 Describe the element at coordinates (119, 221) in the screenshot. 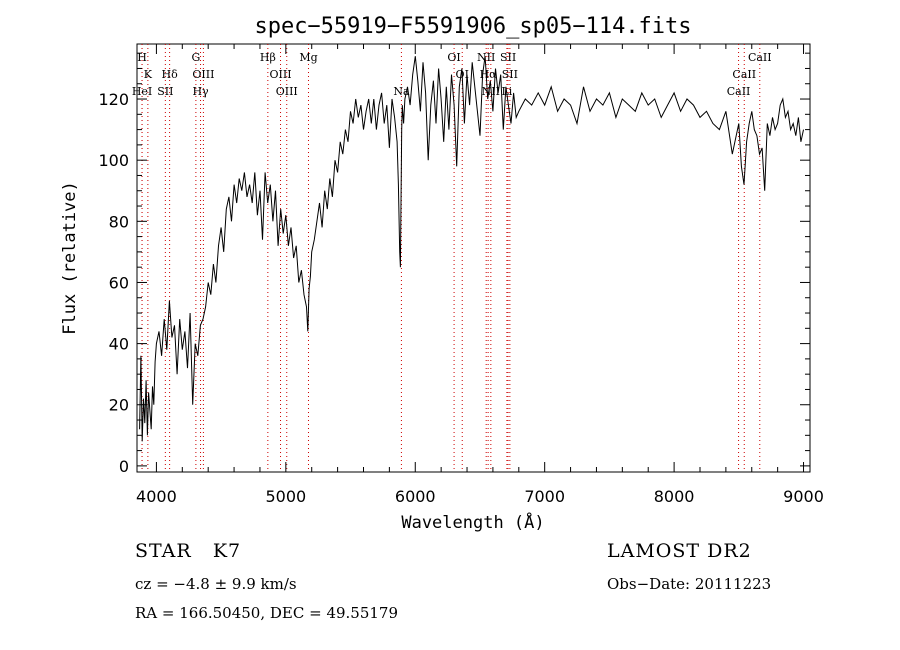

I see `y-tick-label: 80` at that location.